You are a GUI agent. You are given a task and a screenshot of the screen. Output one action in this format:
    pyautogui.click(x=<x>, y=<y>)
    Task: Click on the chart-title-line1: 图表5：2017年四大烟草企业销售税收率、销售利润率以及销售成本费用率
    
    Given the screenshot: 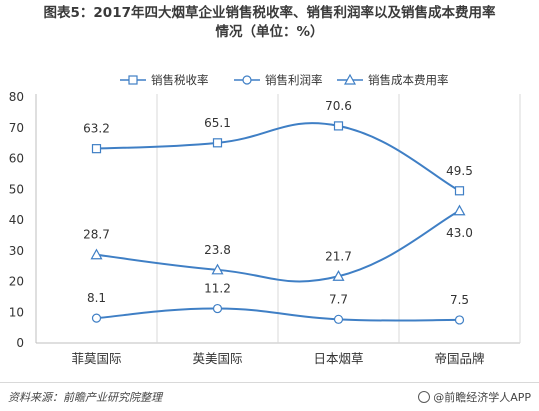 What is the action you would take?
    pyautogui.click(x=269, y=13)
    